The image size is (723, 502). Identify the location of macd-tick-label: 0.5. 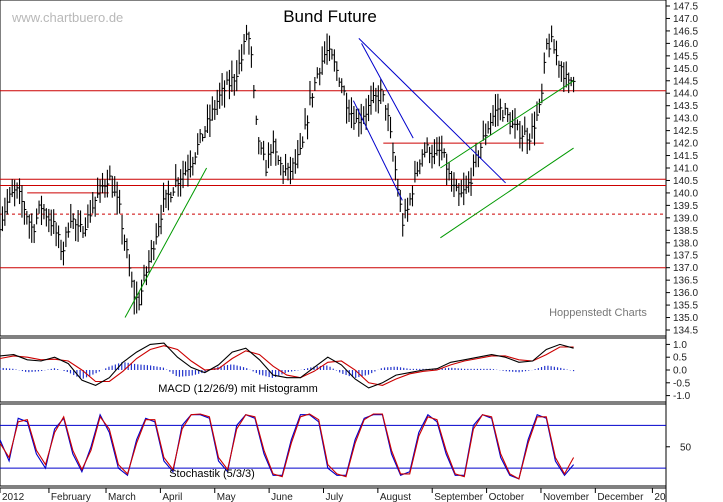
(680, 358).